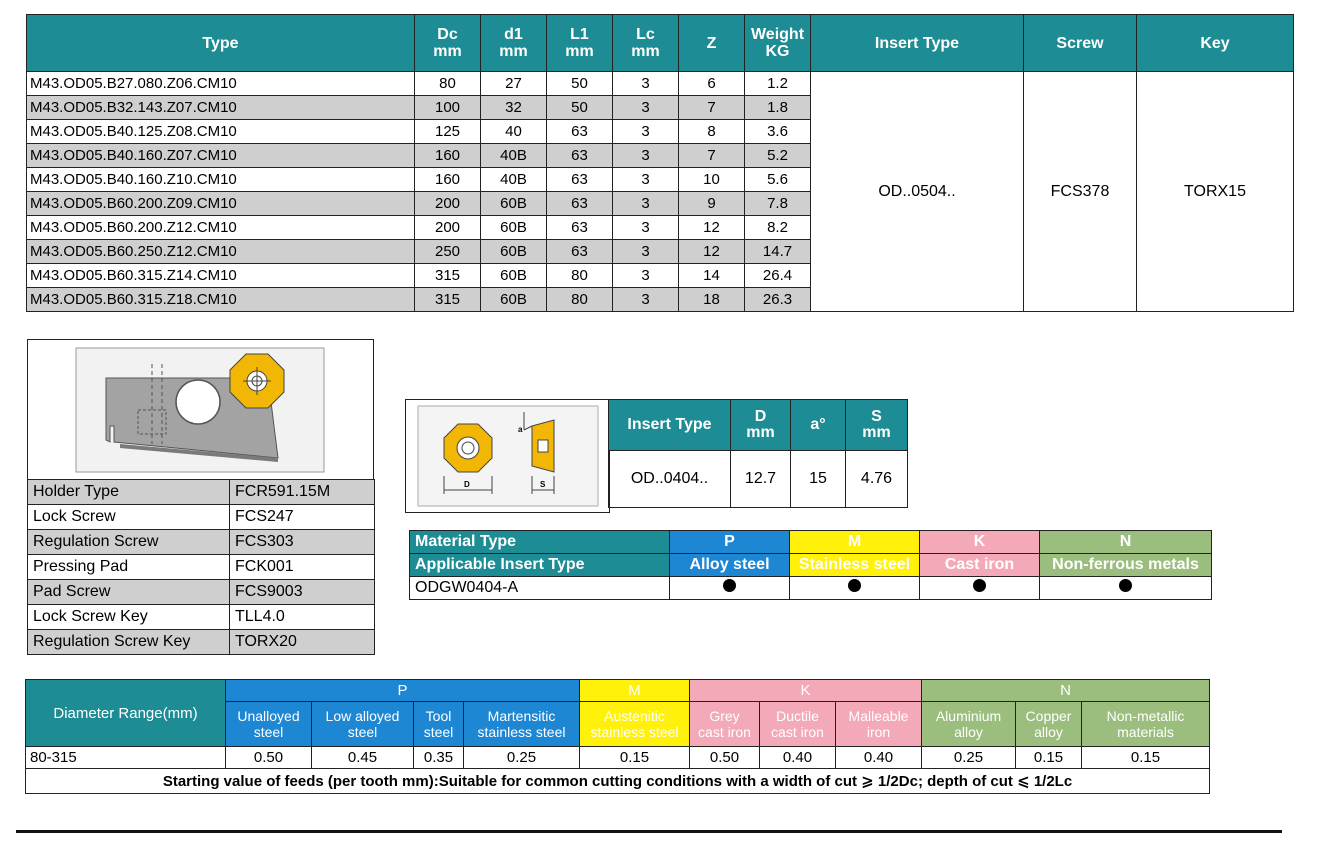  Describe the element at coordinates (777, 131) in the screenshot. I see `cell-weight: 3.6` at that location.